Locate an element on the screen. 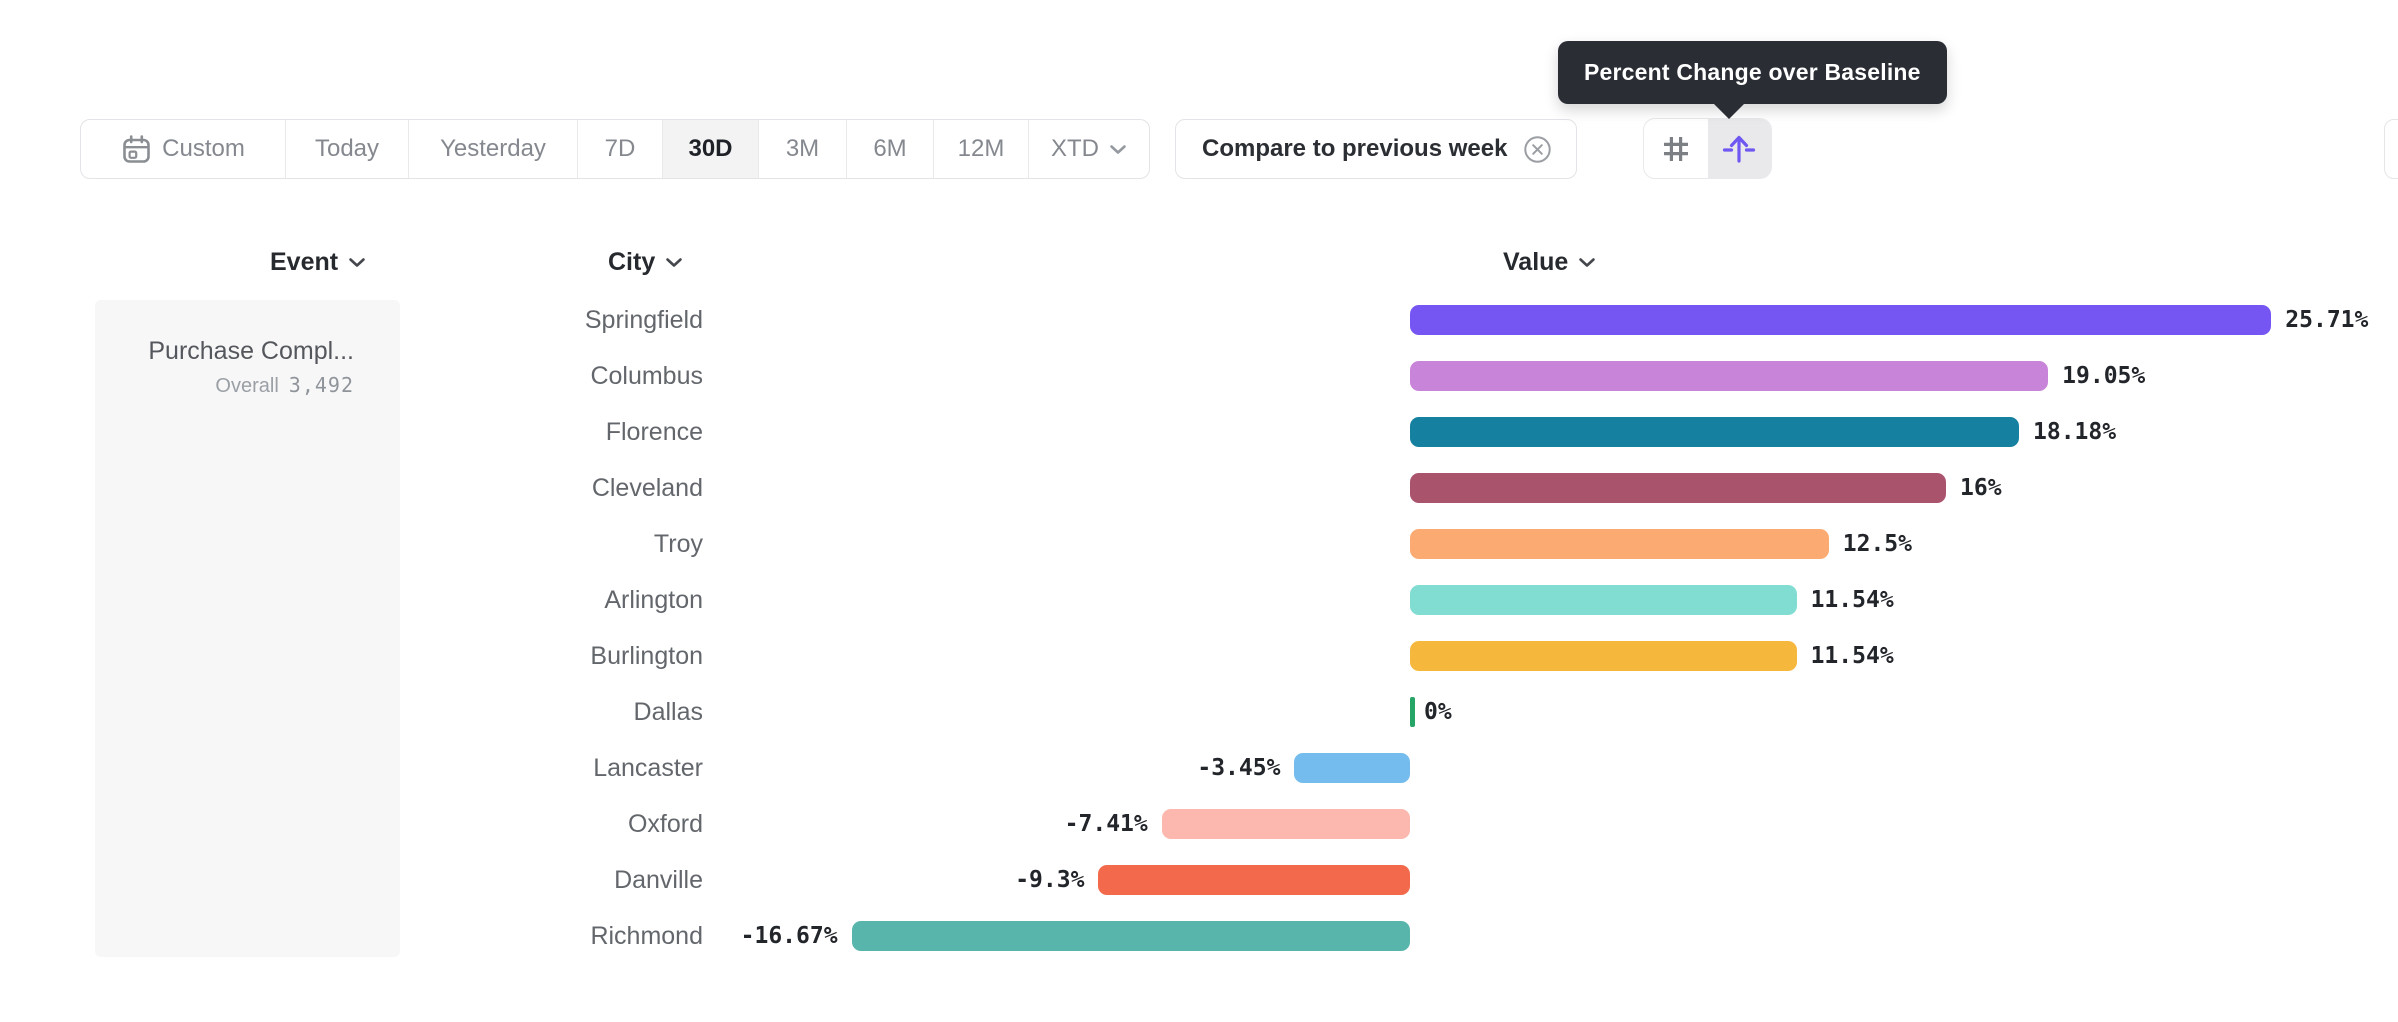 Image resolution: width=2398 pixels, height=1022 pixels. date-range-12m: 12M is located at coordinates (981, 149).